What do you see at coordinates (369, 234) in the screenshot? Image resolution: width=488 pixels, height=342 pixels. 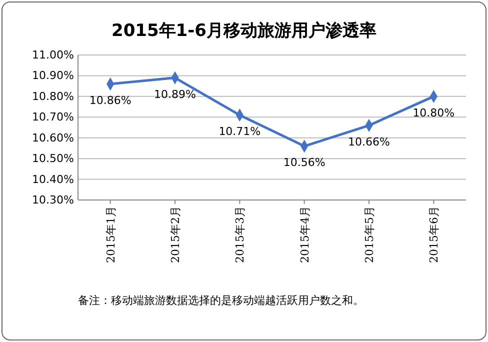 I see `x-tick-label: 2015年5月` at bounding box center [369, 234].